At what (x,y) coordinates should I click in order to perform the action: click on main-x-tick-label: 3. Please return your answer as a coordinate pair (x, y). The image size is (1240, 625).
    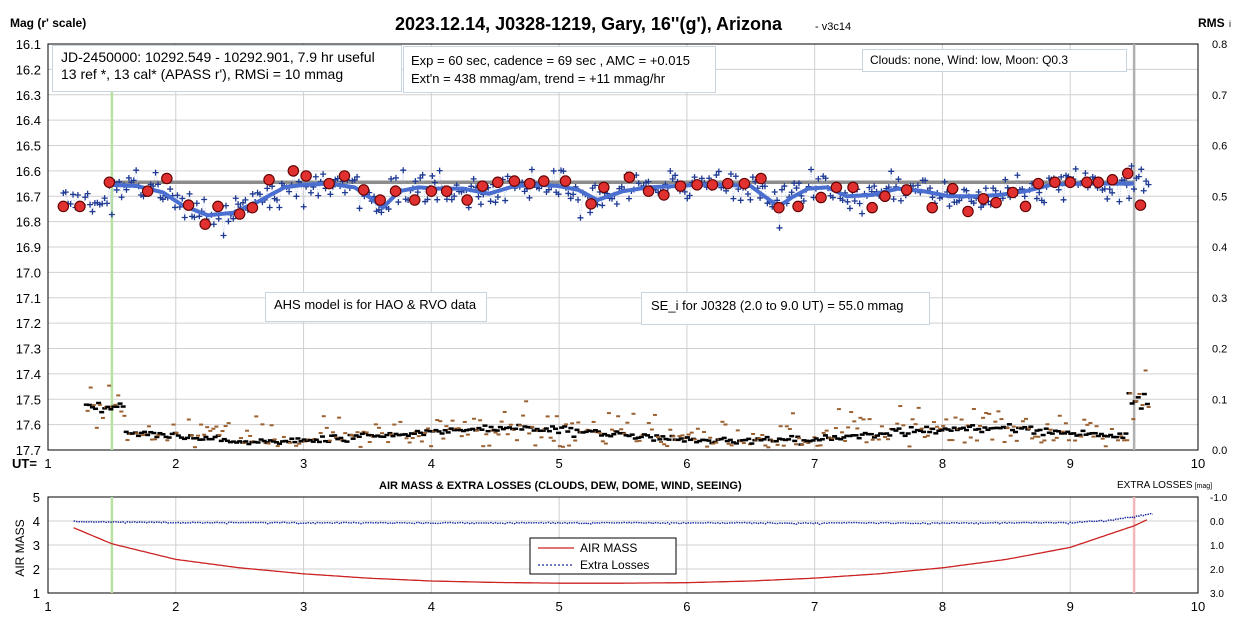
    Looking at the image, I should click on (303, 463).